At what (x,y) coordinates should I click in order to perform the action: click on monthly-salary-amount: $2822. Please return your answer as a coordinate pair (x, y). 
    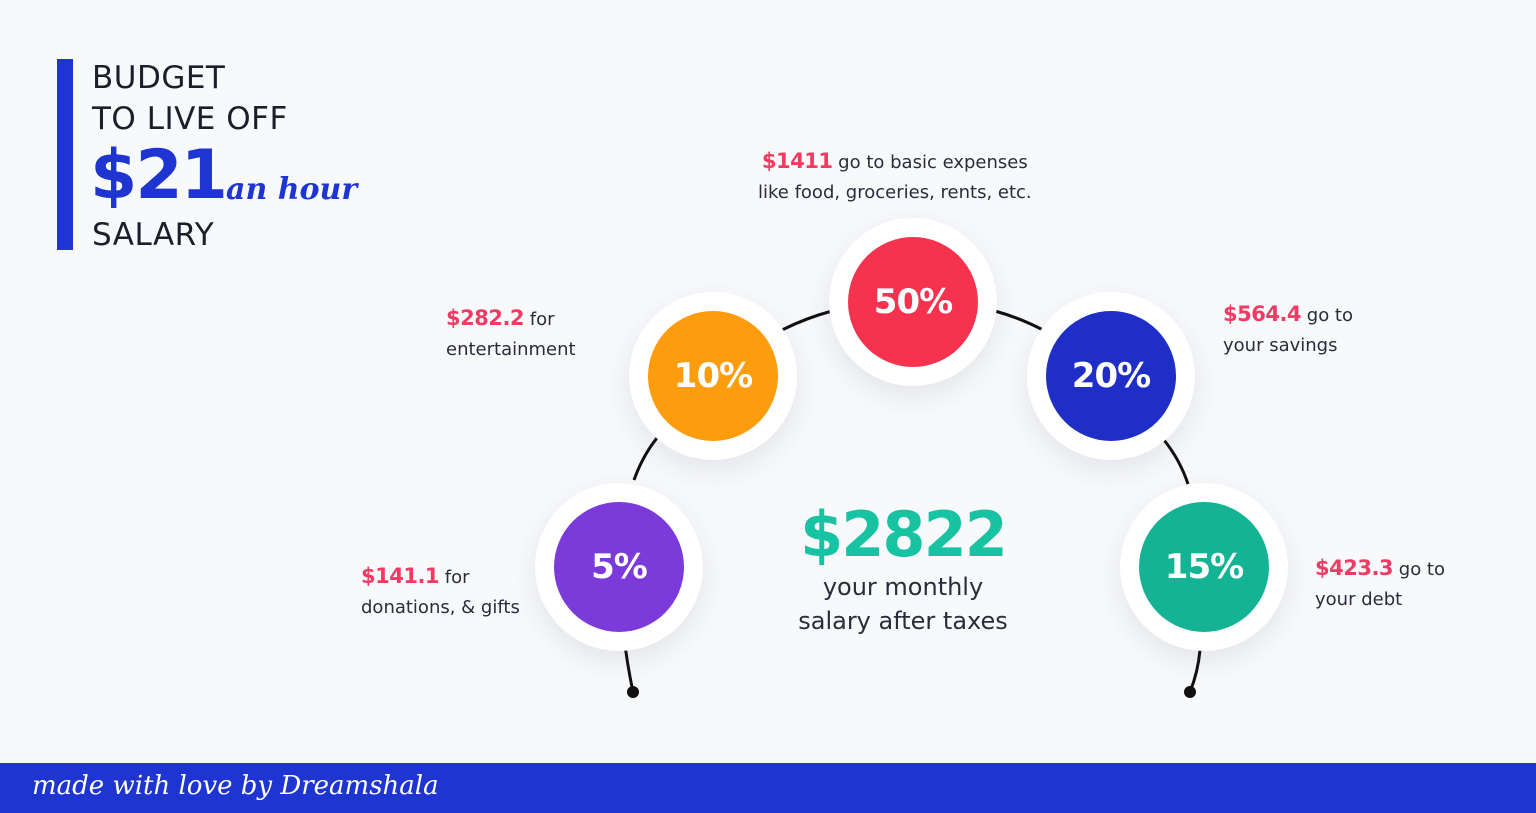
    Looking at the image, I should click on (904, 534).